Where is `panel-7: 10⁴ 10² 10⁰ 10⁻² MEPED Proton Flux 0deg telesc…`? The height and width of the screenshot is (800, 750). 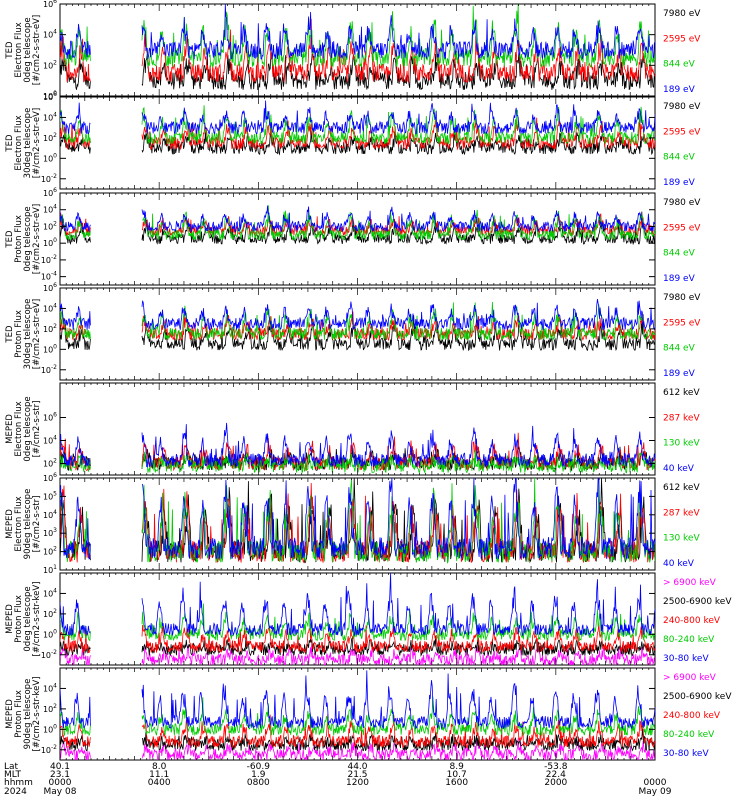 panel-7: 10⁴ 10² 10⁰ 10⁻² MEPED Proton Flux 0deg telesc… is located at coordinates (368, 619).